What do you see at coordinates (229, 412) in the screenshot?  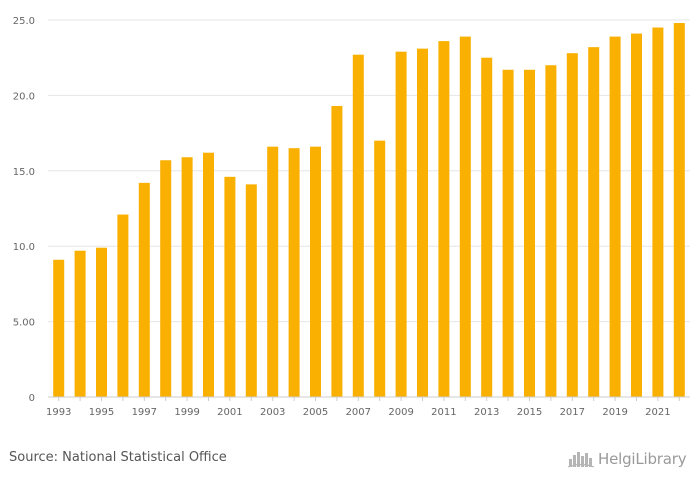 I see `x-tick-label: 2001` at bounding box center [229, 412].